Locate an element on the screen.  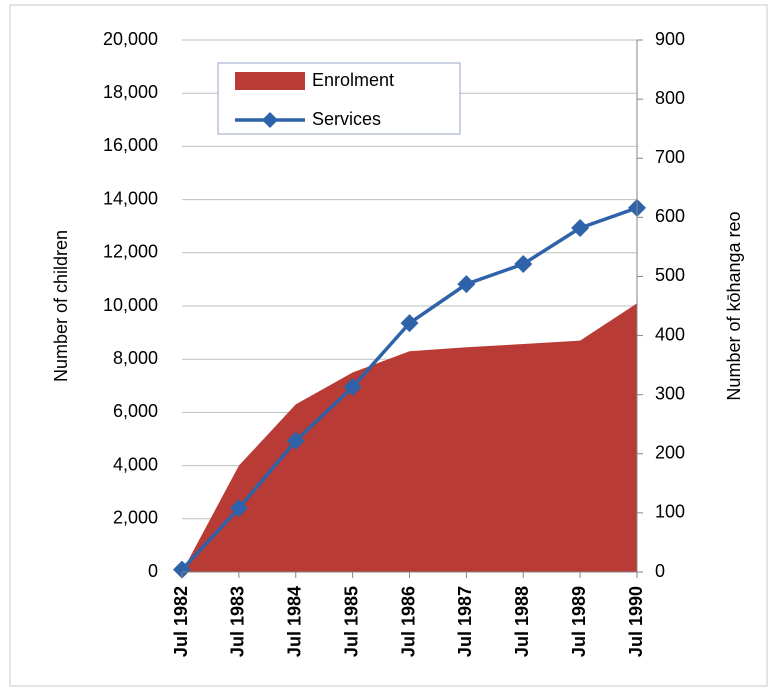
x-tick-label: Jul 1987 is located at coordinates (465, 621).